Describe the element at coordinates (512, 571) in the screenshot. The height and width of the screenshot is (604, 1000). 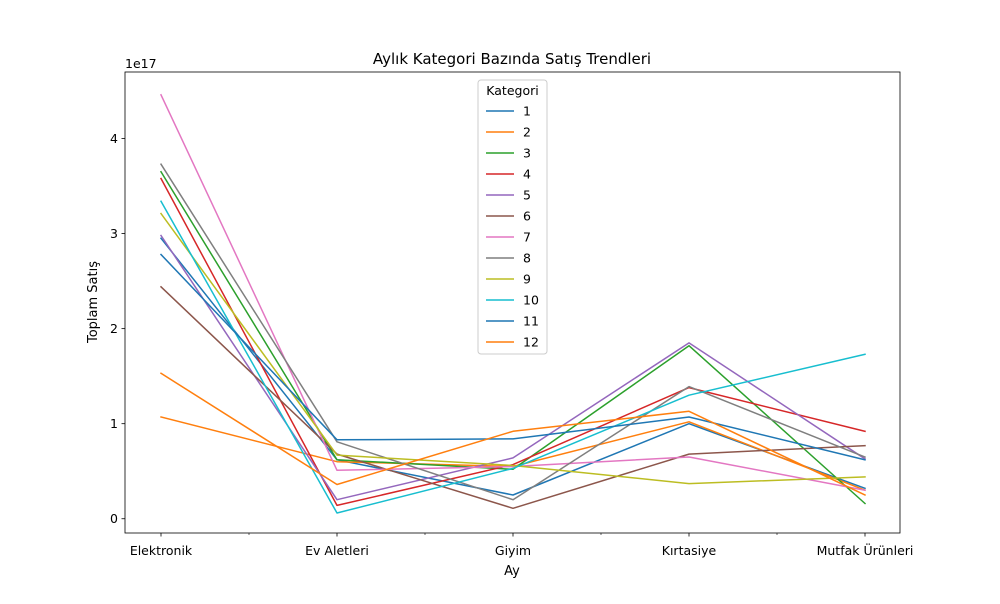
I see `x-axis-label: Ay` at that location.